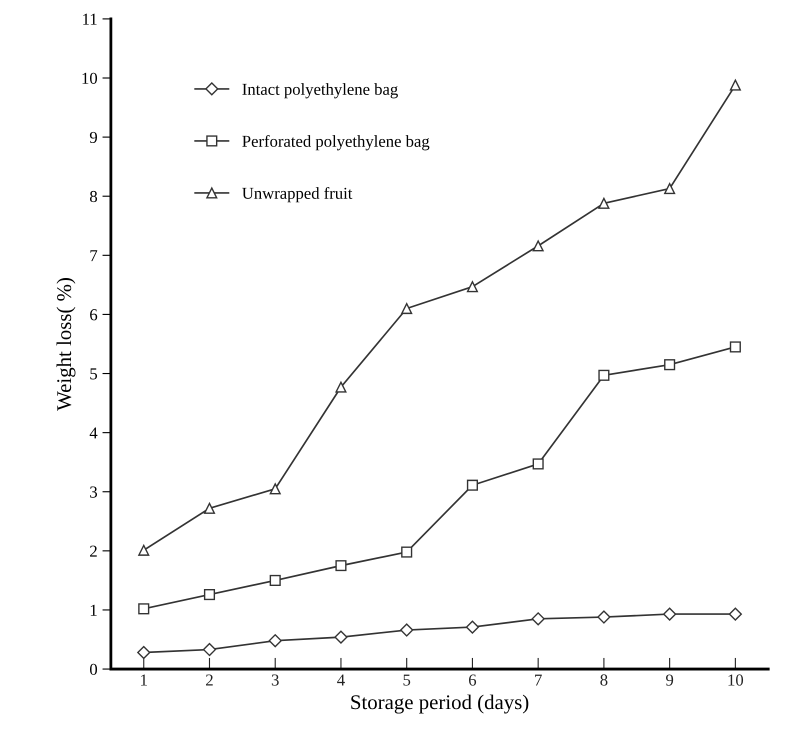 The width and height of the screenshot is (792, 756). What do you see at coordinates (94, 196) in the screenshot?
I see `y-tick-label: 8` at bounding box center [94, 196].